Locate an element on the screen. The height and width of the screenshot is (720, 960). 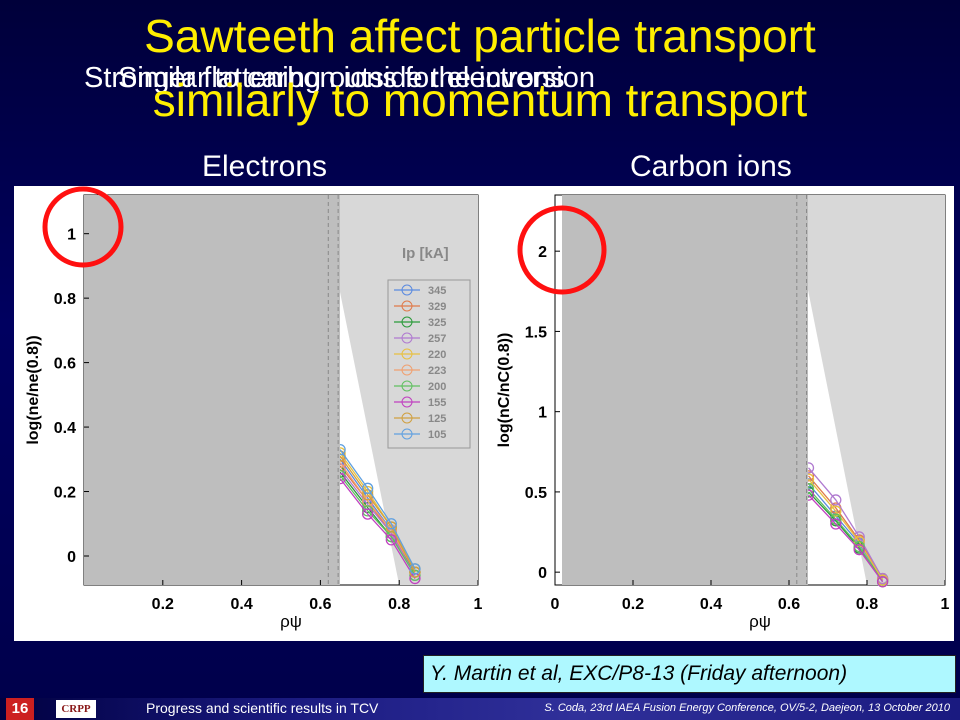
subtitle-b: Similar to carbon ions for electrons is located at coordinates (341, 78).